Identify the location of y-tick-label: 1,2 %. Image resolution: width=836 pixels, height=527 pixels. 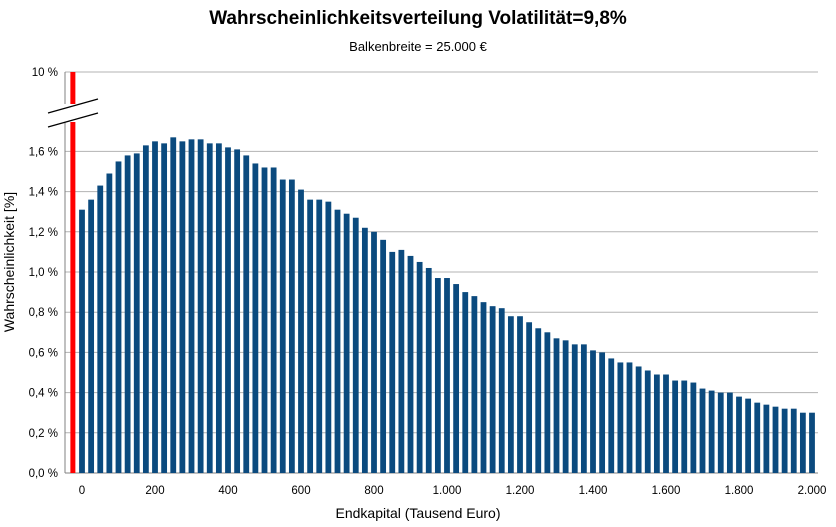
(43, 233).